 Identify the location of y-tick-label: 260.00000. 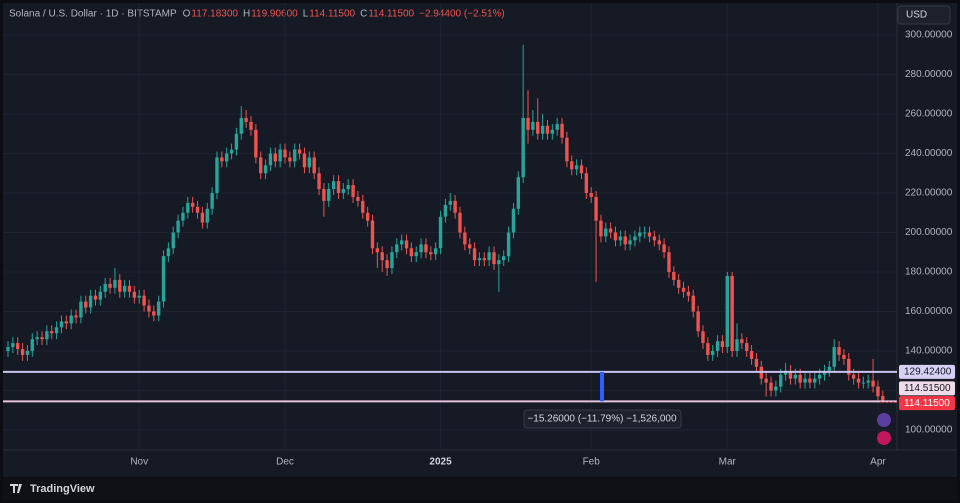
(929, 114).